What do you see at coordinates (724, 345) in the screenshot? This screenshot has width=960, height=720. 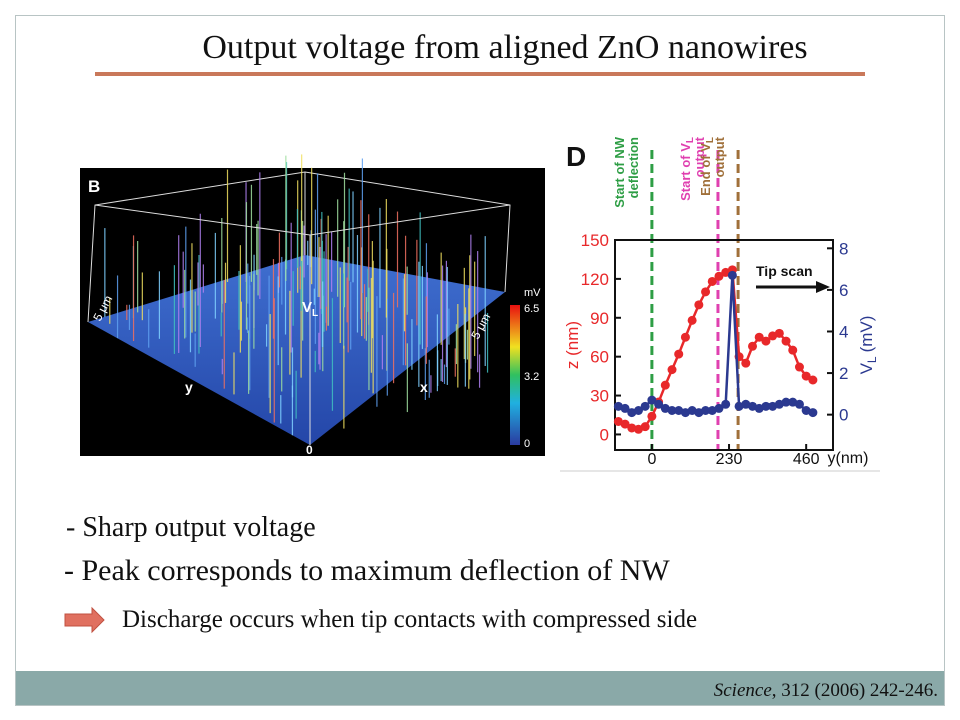 I see `plot-frame` at bounding box center [724, 345].